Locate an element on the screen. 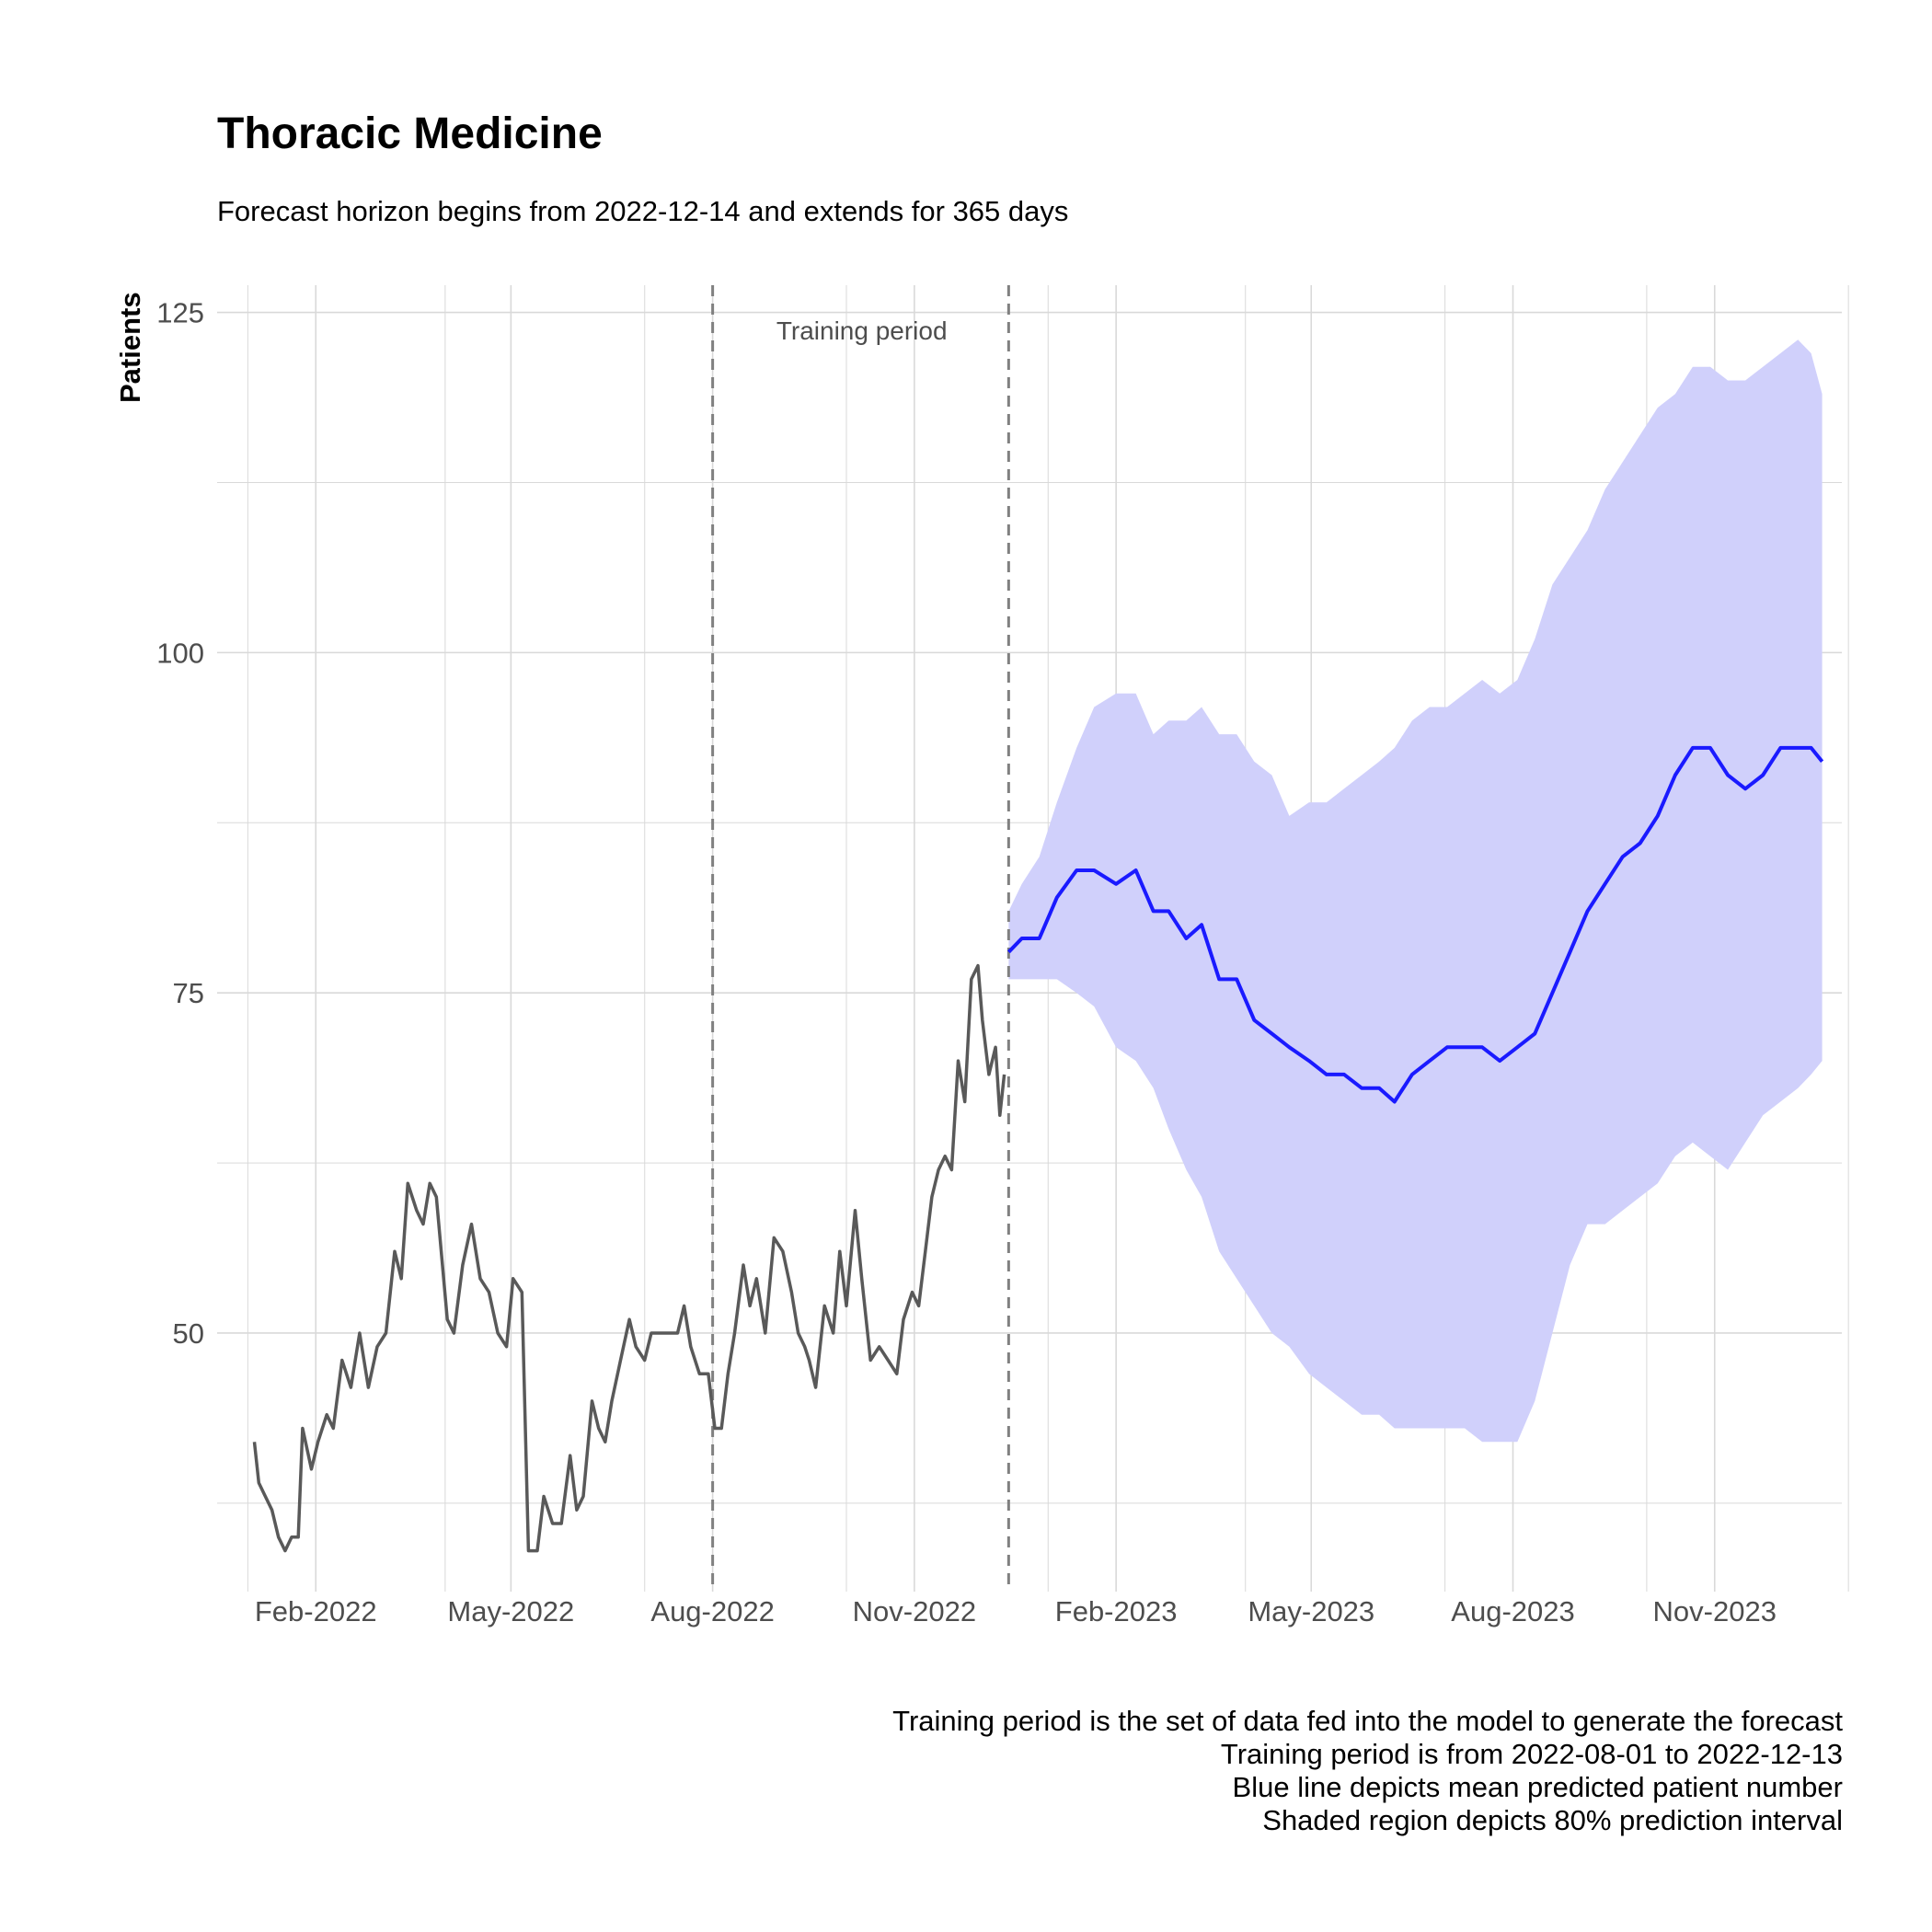 The image size is (1932, 1932). y-tick-label: 100 is located at coordinates (180, 653).